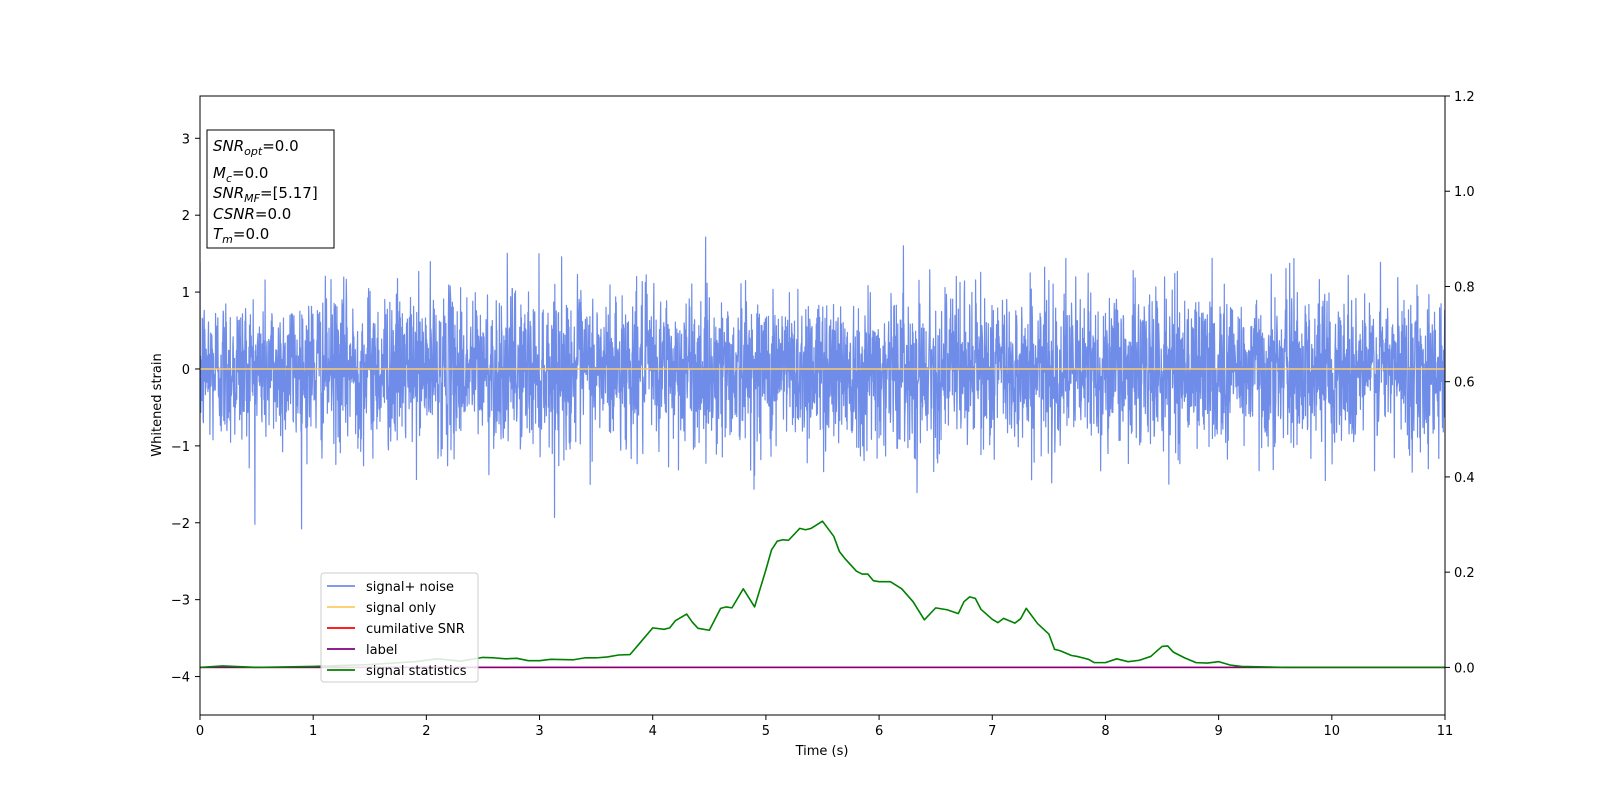 Image resolution: width=1600 pixels, height=800 pixels. I want to click on x-tick-label: 4, so click(653, 731).